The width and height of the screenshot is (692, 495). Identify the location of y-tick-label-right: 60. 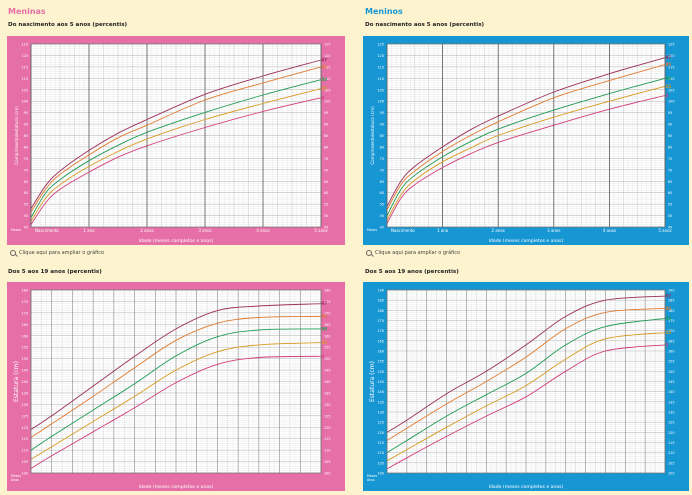
(326, 193).